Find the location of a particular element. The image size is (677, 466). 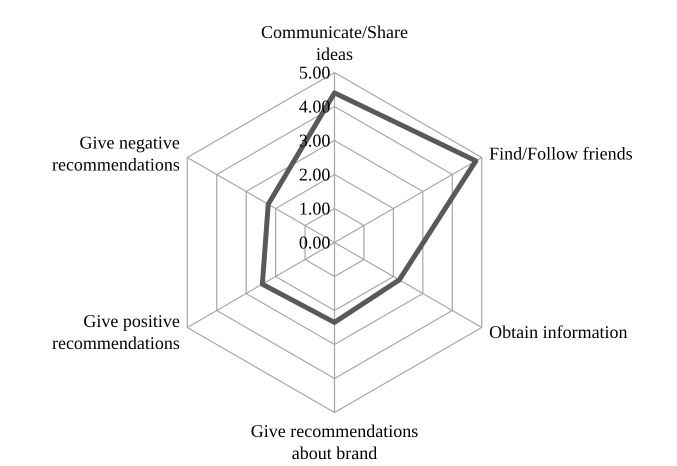

y-tick-label: 5.00 is located at coordinates (314, 72).